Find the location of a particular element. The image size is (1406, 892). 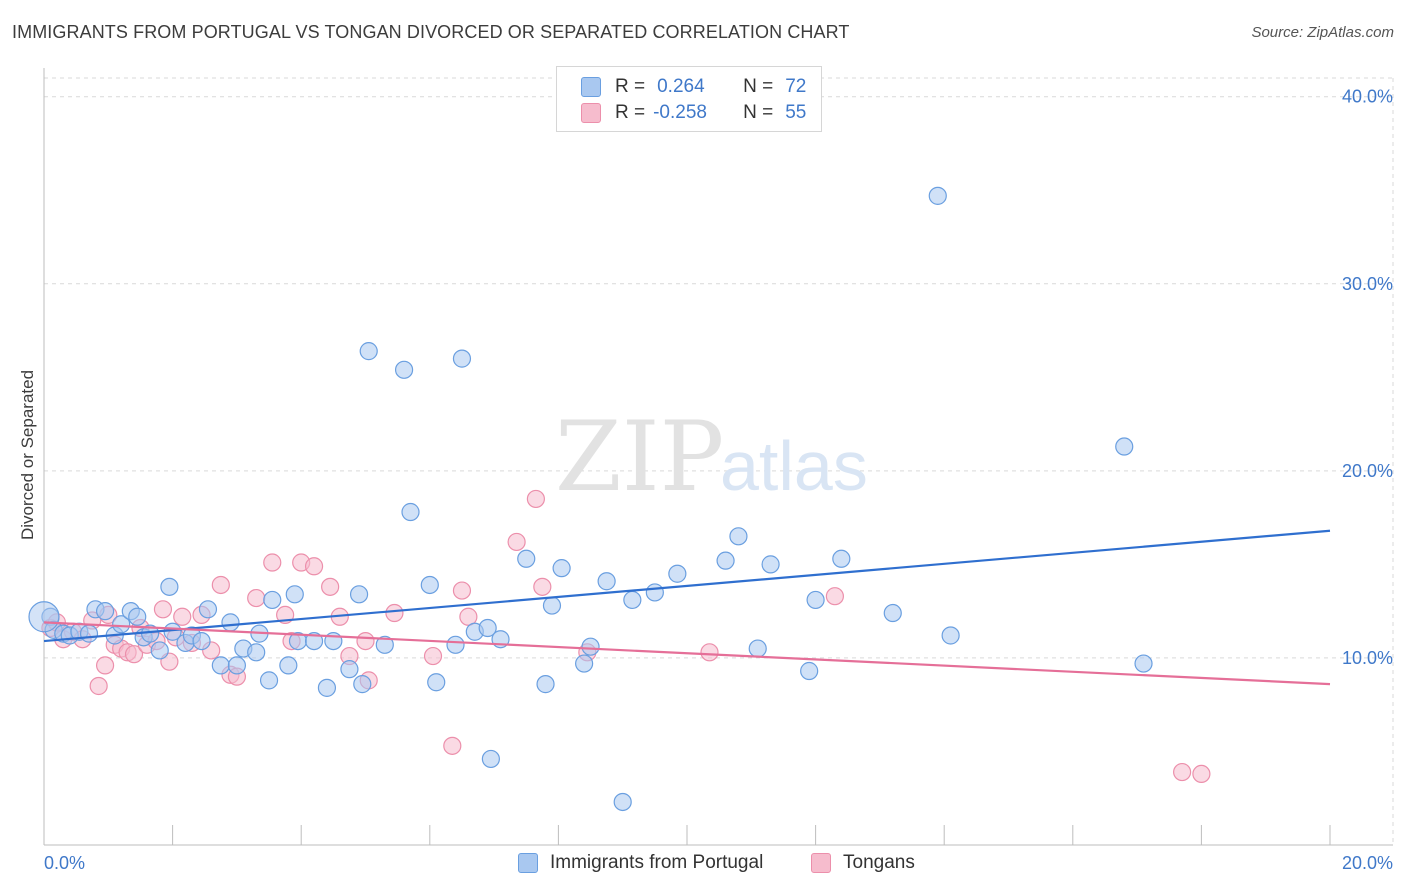

portugal-cluster-point is located at coordinates (44, 617).